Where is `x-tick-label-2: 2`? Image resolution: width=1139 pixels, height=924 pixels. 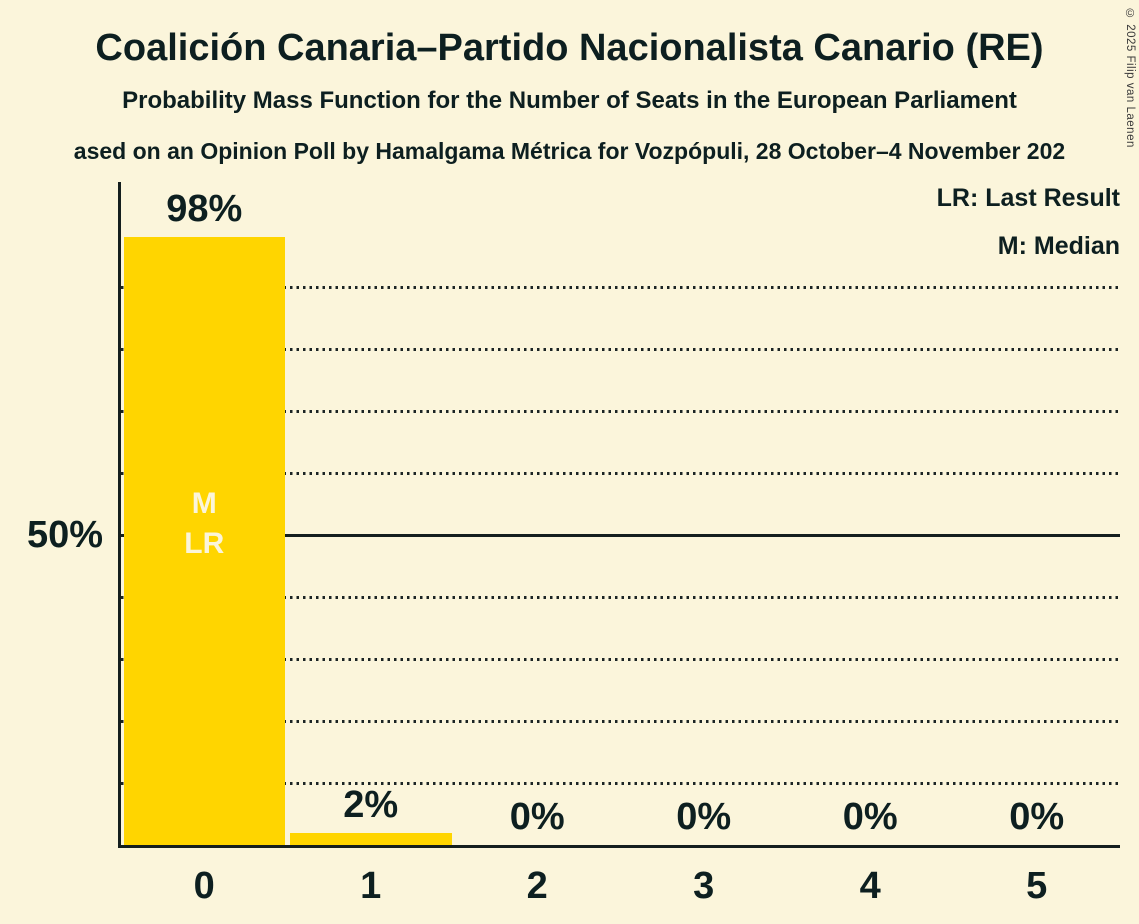 x-tick-label-2: 2 is located at coordinates (537, 886).